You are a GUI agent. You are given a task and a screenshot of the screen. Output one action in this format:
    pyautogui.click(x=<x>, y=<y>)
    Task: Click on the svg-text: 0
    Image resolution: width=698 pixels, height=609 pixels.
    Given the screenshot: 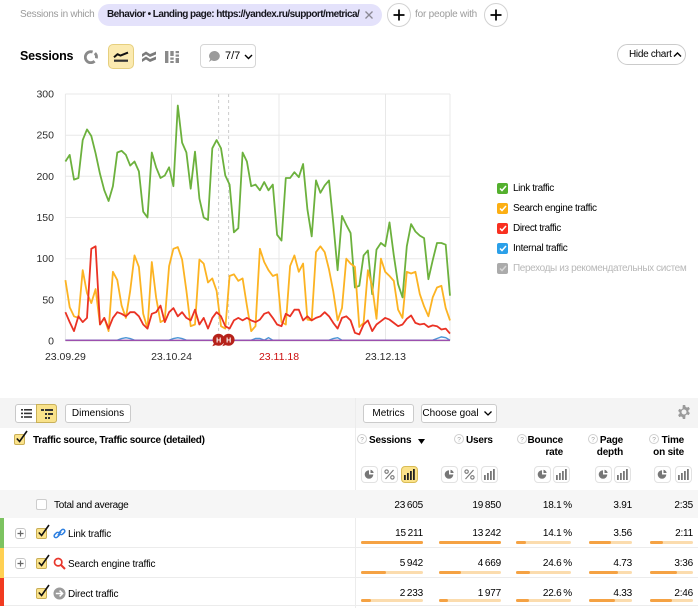 What is the action you would take?
    pyautogui.click(x=51, y=342)
    